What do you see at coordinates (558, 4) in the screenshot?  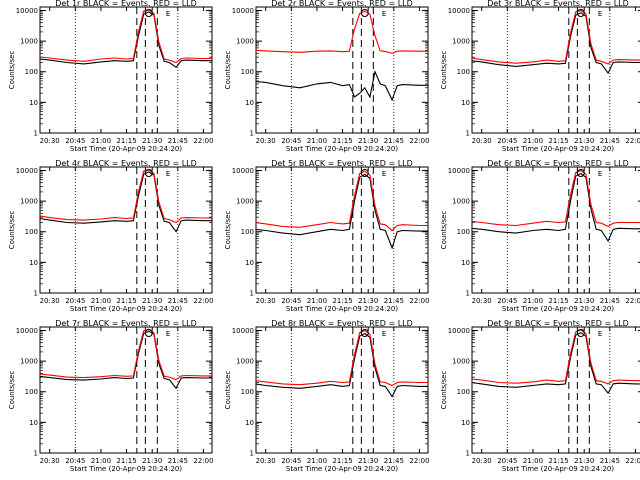 I see `panel-title: Det 3r BLACK = Events, RED = LLD` at bounding box center [558, 4].